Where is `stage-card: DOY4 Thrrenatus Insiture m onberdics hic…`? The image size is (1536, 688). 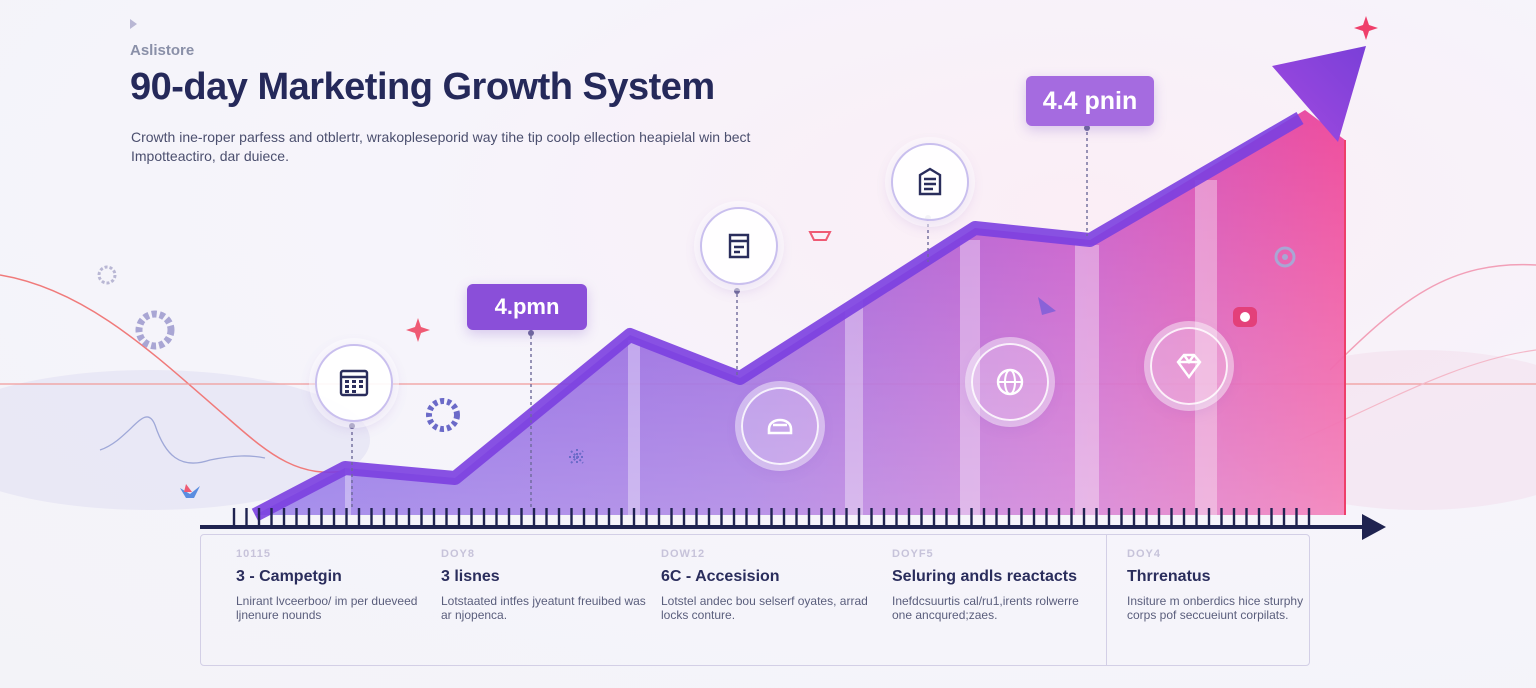 stage-card: DOY4 Thrrenatus Insiture m onberdics hic… is located at coordinates (1217, 585).